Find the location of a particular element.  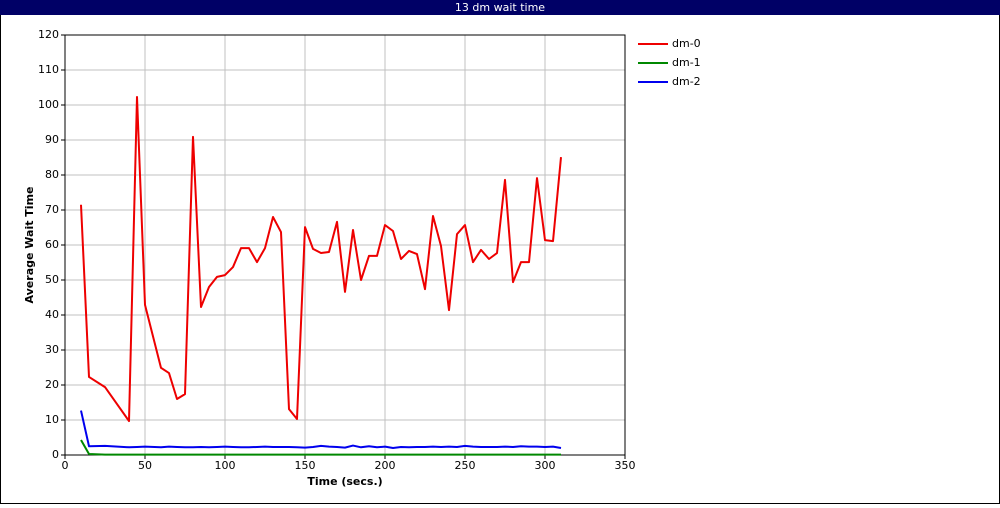

legend-label: dm-1 is located at coordinates (686, 62).